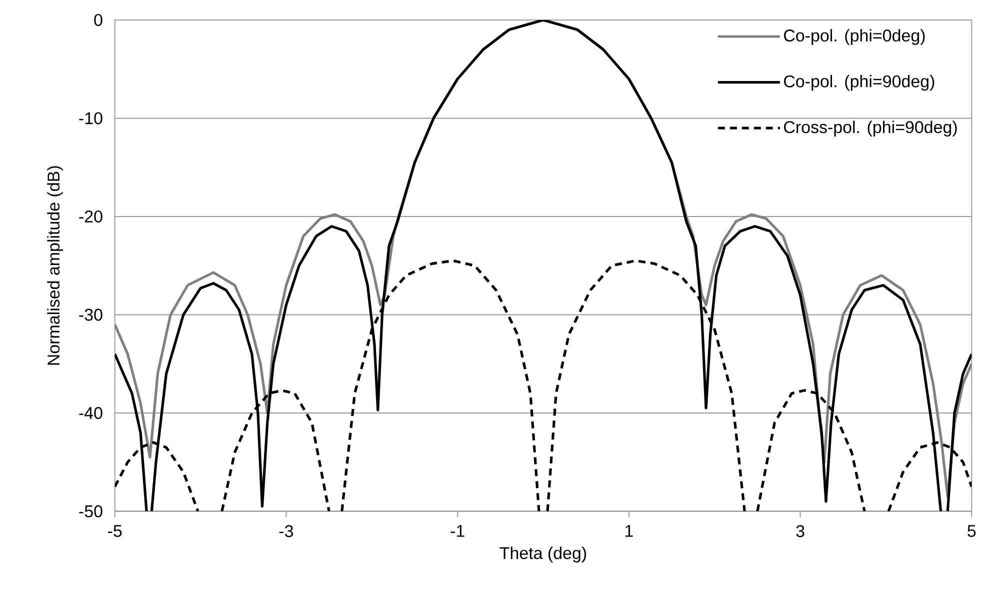  I want to click on legend-label: Co-pol. (phi=90deg), so click(859, 82).